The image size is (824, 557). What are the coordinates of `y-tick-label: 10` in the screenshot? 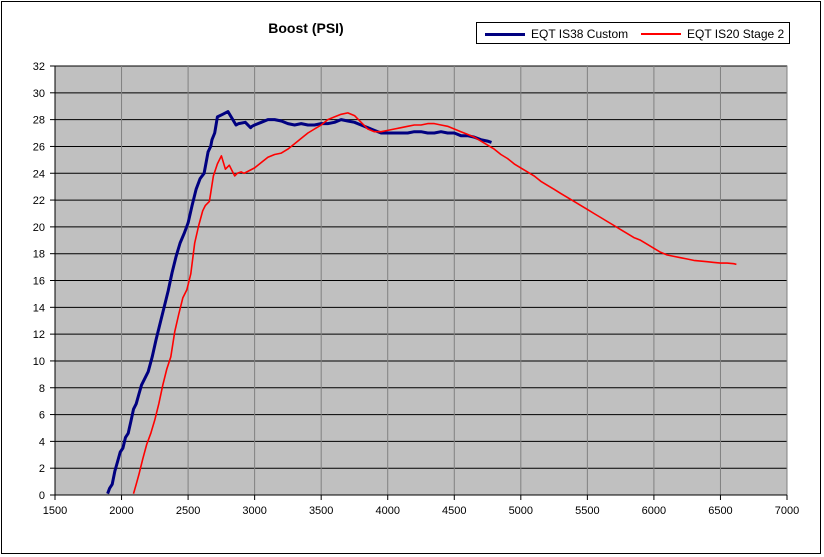 It's located at (39, 362).